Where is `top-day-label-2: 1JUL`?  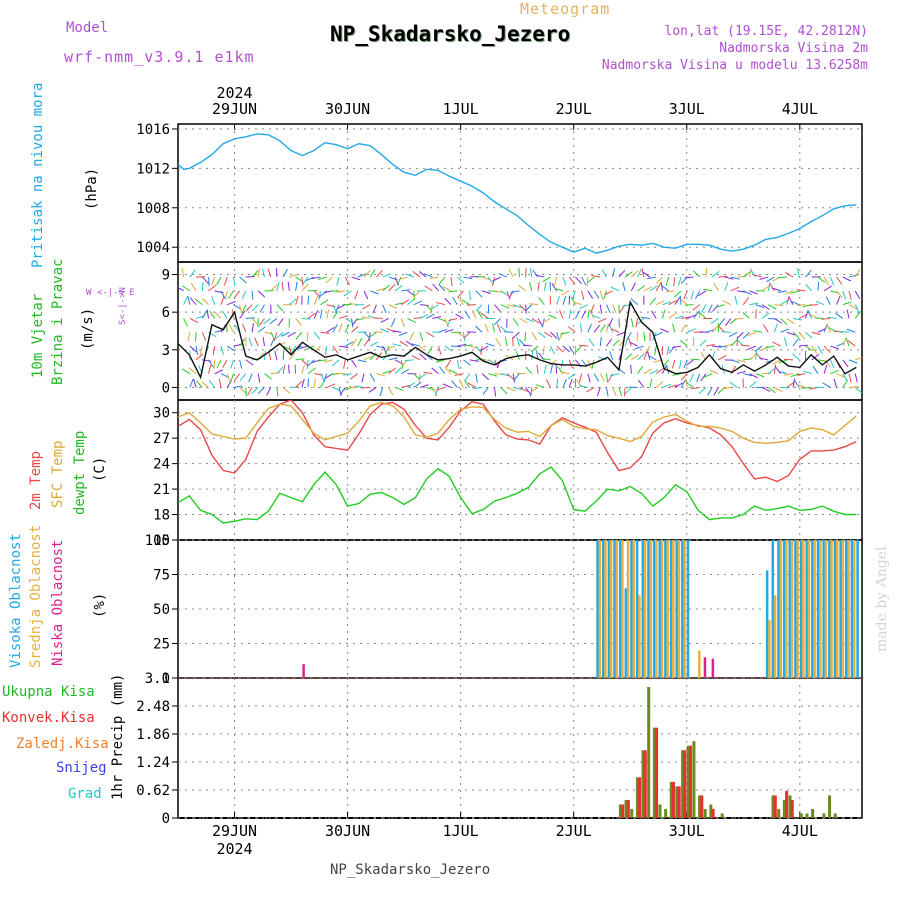 top-day-label-2: 1JUL is located at coordinates (461, 109).